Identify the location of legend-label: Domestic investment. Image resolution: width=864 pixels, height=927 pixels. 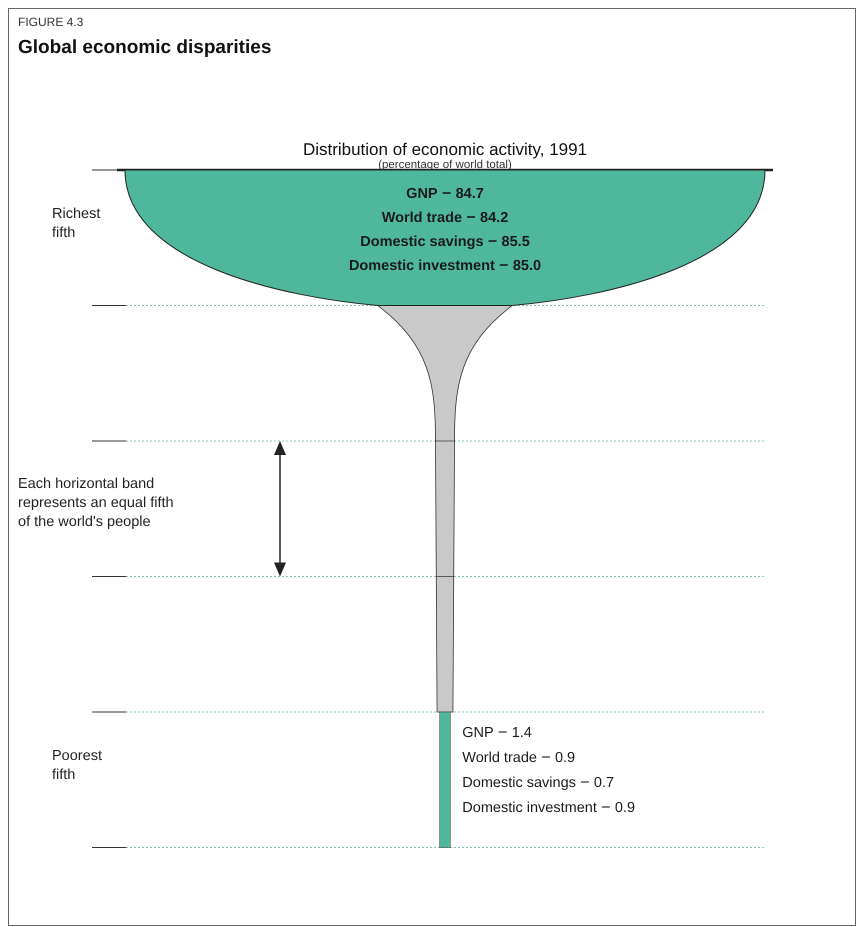
(421, 266).